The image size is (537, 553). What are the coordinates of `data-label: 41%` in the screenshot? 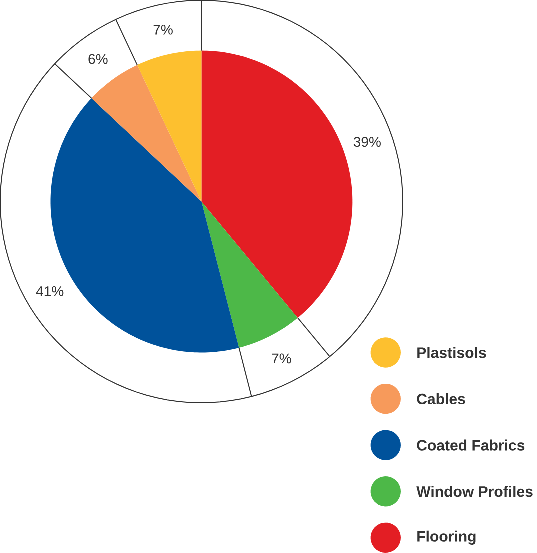 It's located at (50, 291).